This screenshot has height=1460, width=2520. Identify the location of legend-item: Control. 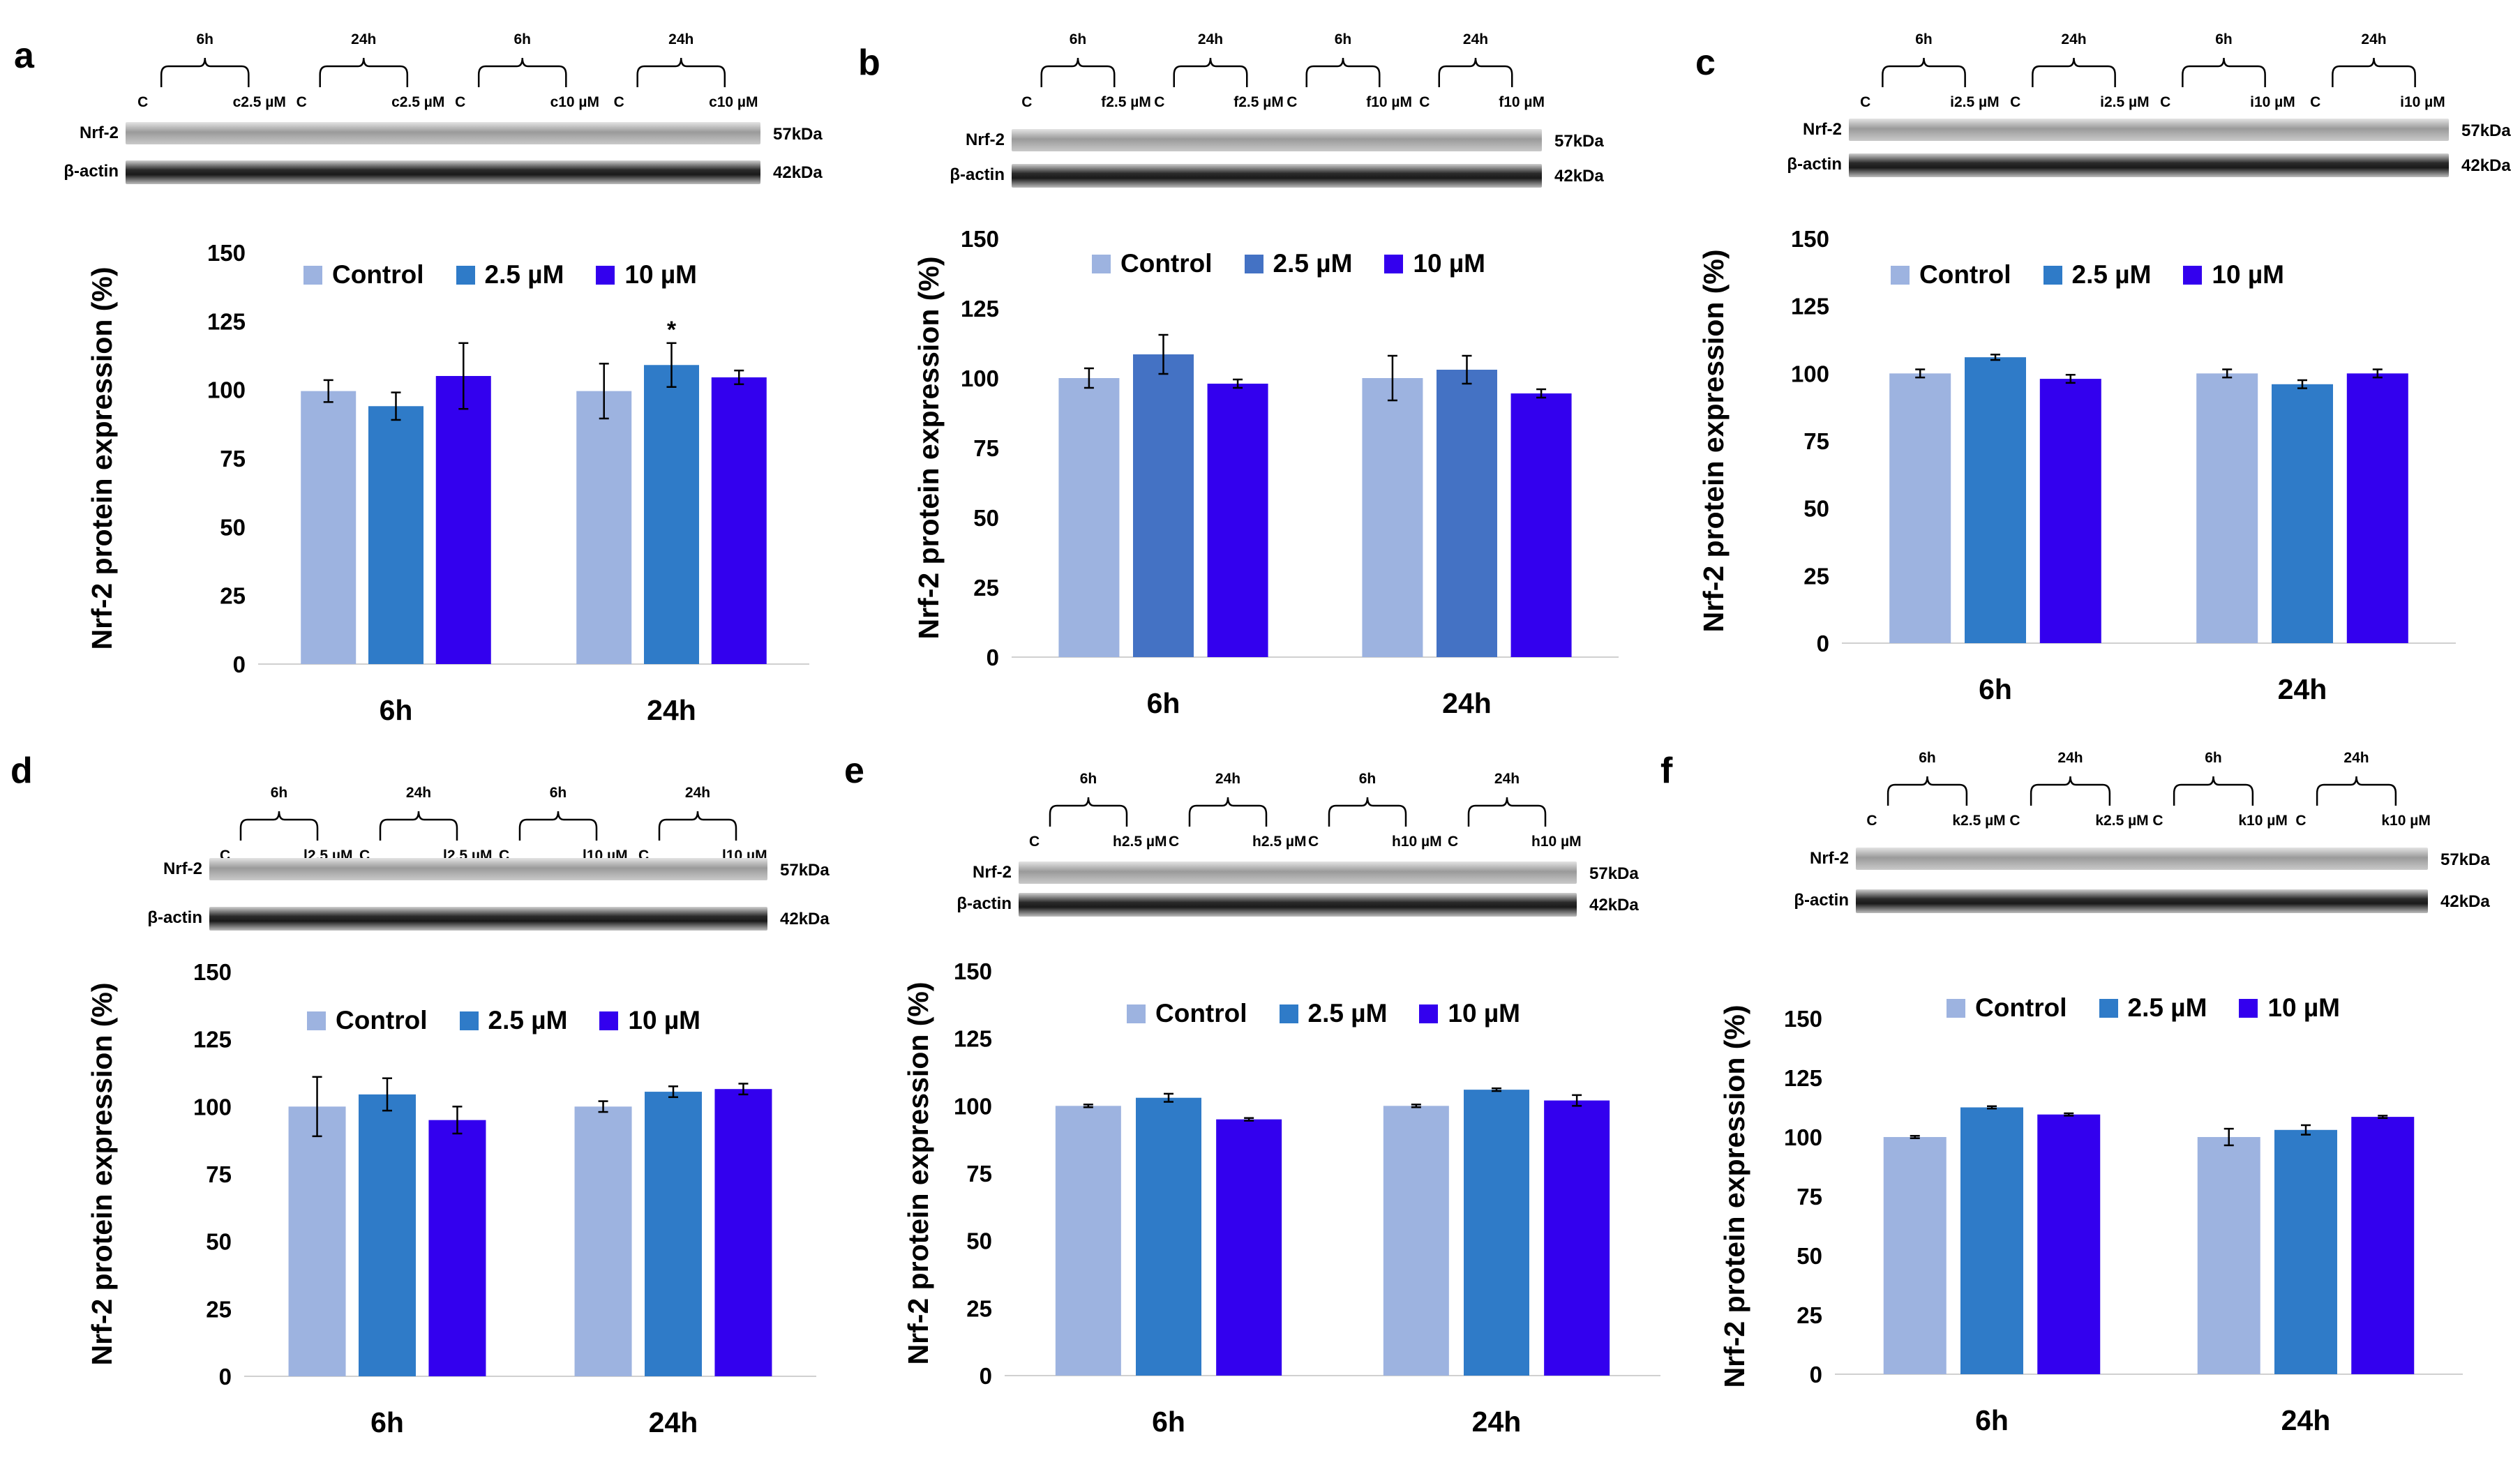
(367, 1021).